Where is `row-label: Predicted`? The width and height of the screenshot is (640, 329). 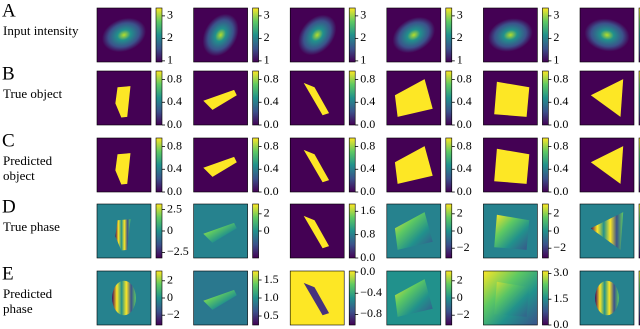 row-label: Predicted is located at coordinates (28, 160).